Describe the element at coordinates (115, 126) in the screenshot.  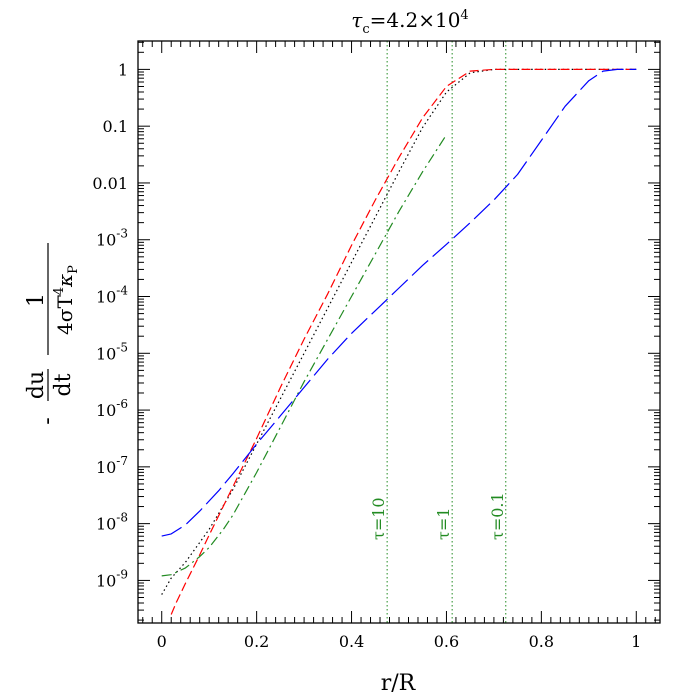
I see `y-tick-label: 0.1` at that location.